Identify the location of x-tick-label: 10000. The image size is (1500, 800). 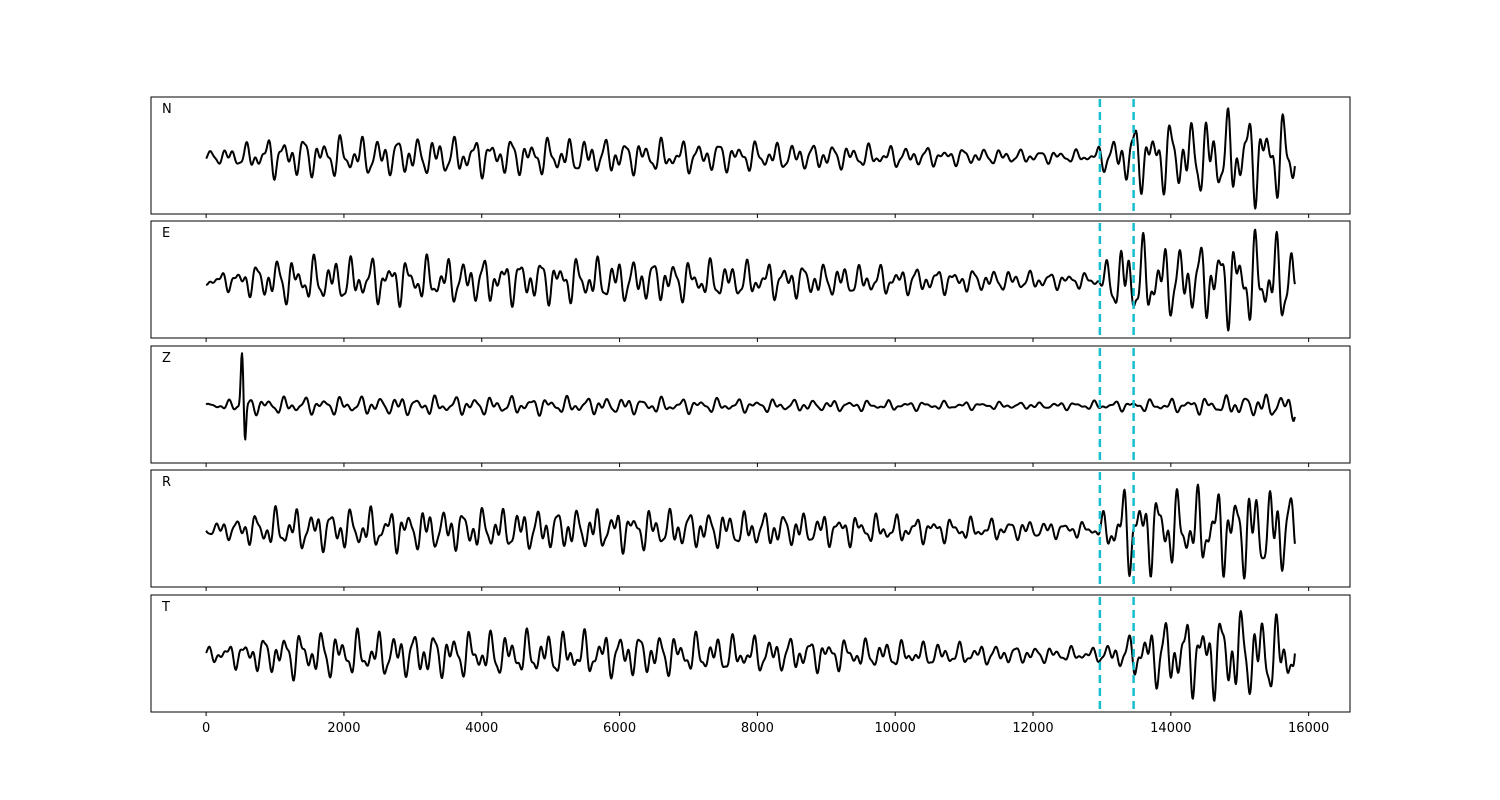
(895, 728).